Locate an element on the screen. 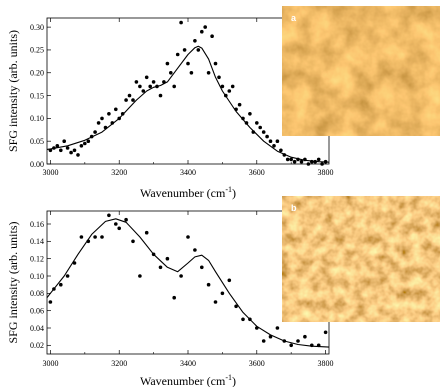 The image size is (440, 392). y-tick-label: 0.10 is located at coordinates (37, 118).